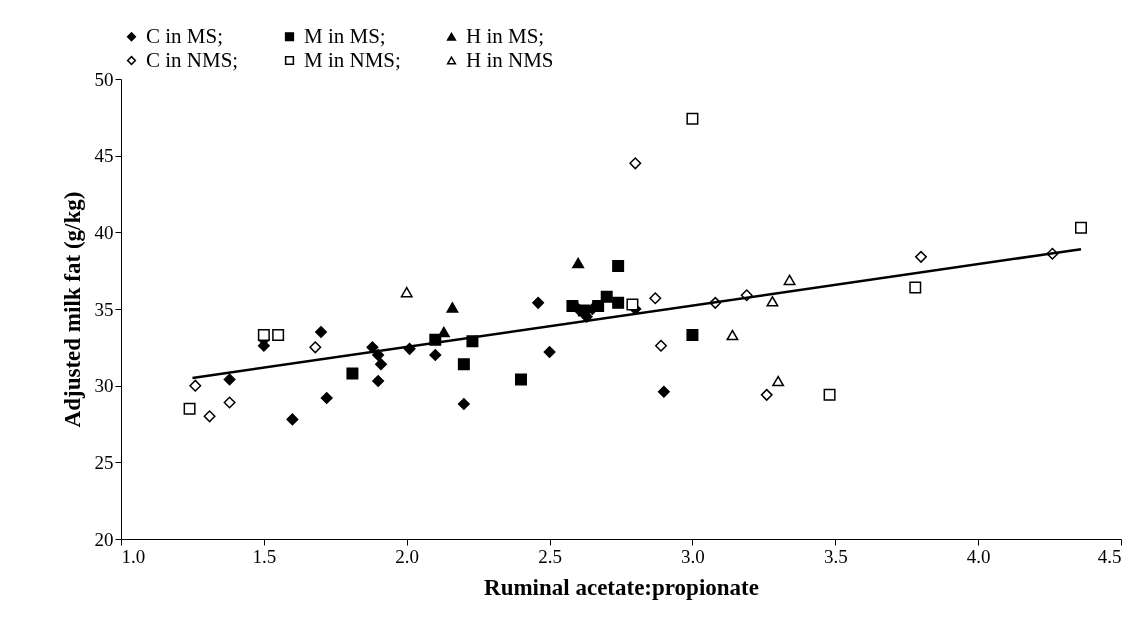 This screenshot has height=642, width=1139. What do you see at coordinates (693, 556) in the screenshot?
I see `x-tick-label: 3.0` at bounding box center [693, 556].